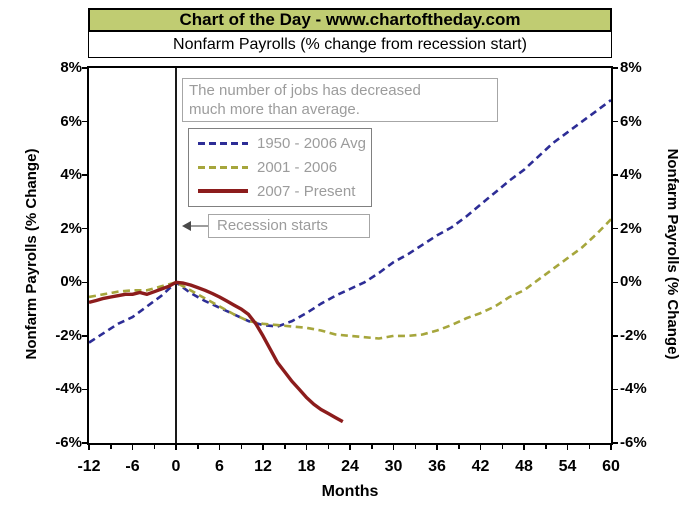 This screenshot has width=700, height=524. Describe the element at coordinates (633, 442) in the screenshot. I see `y-tick-label-right: -6%` at that location.